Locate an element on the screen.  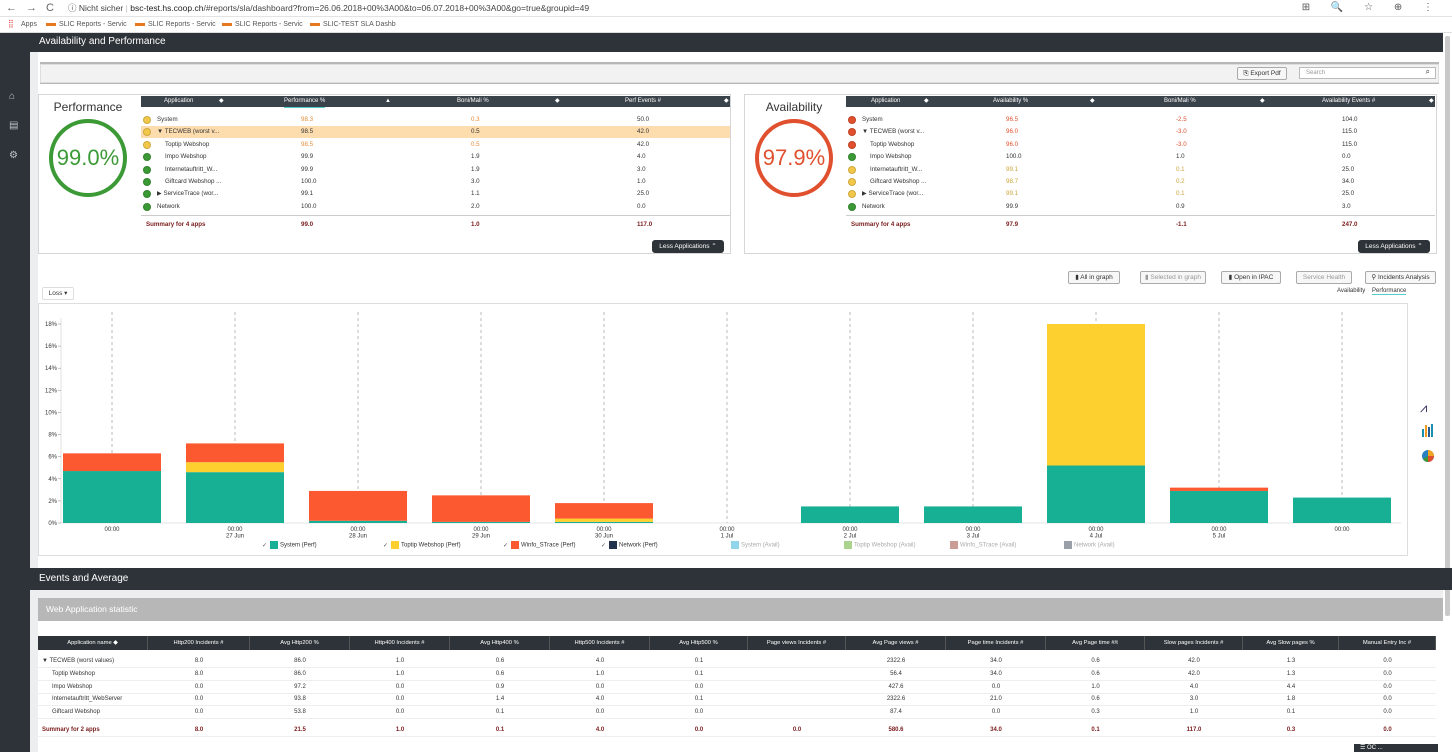
bookmark-apps: Apps is located at coordinates (29, 24).